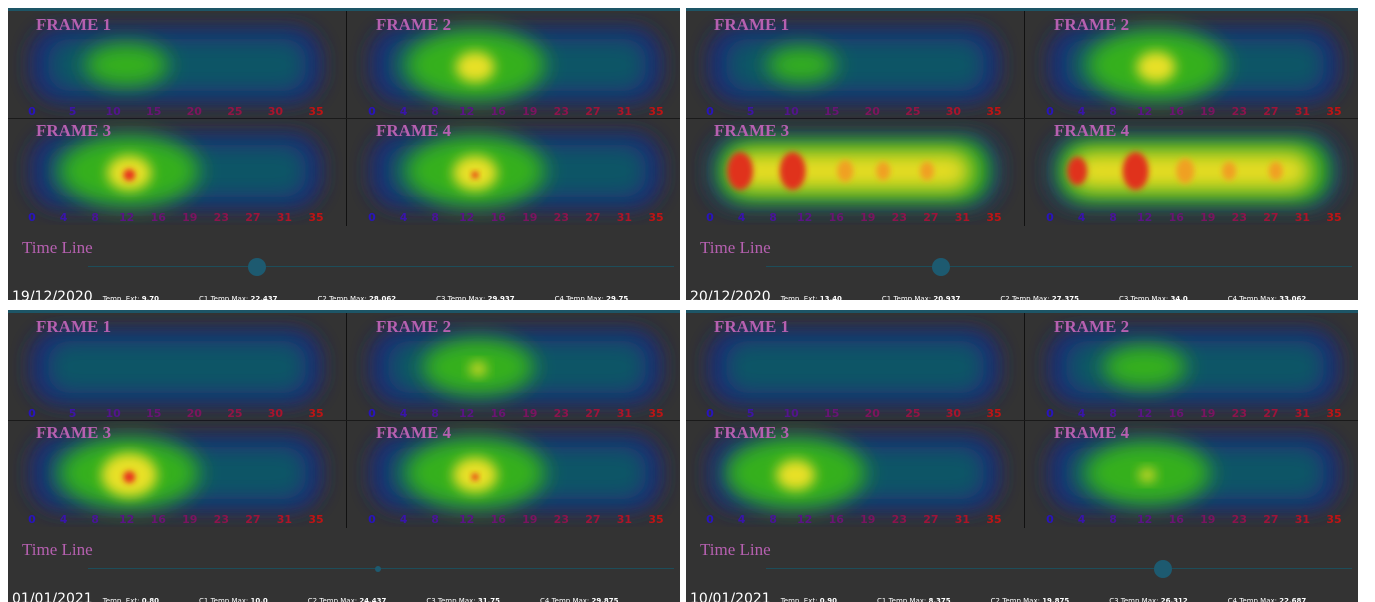  What do you see at coordinates (176, 66) in the screenshot?
I see `frame: 0 5 10 15 20 25 30 35 FRAME 1` at bounding box center [176, 66].